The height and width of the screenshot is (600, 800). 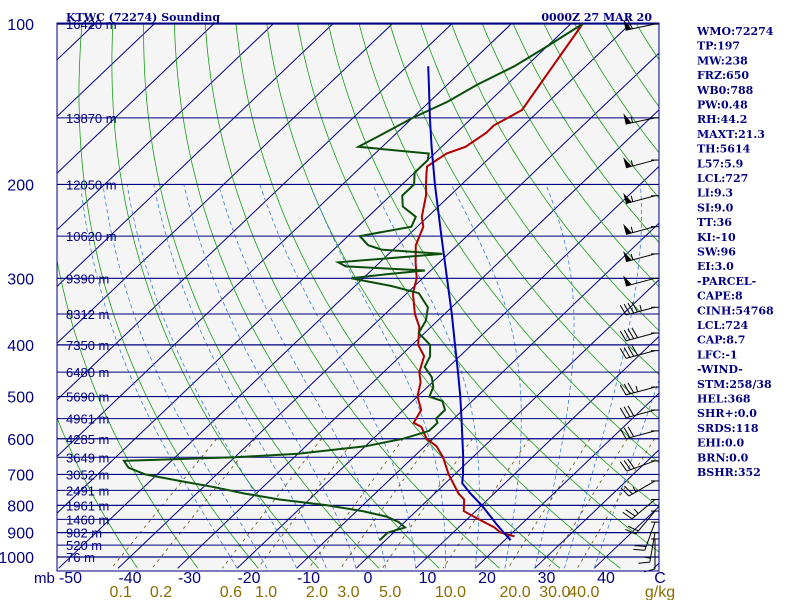 What do you see at coordinates (722, 60) in the screenshot?
I see `stat-line: MW:238` at bounding box center [722, 60].